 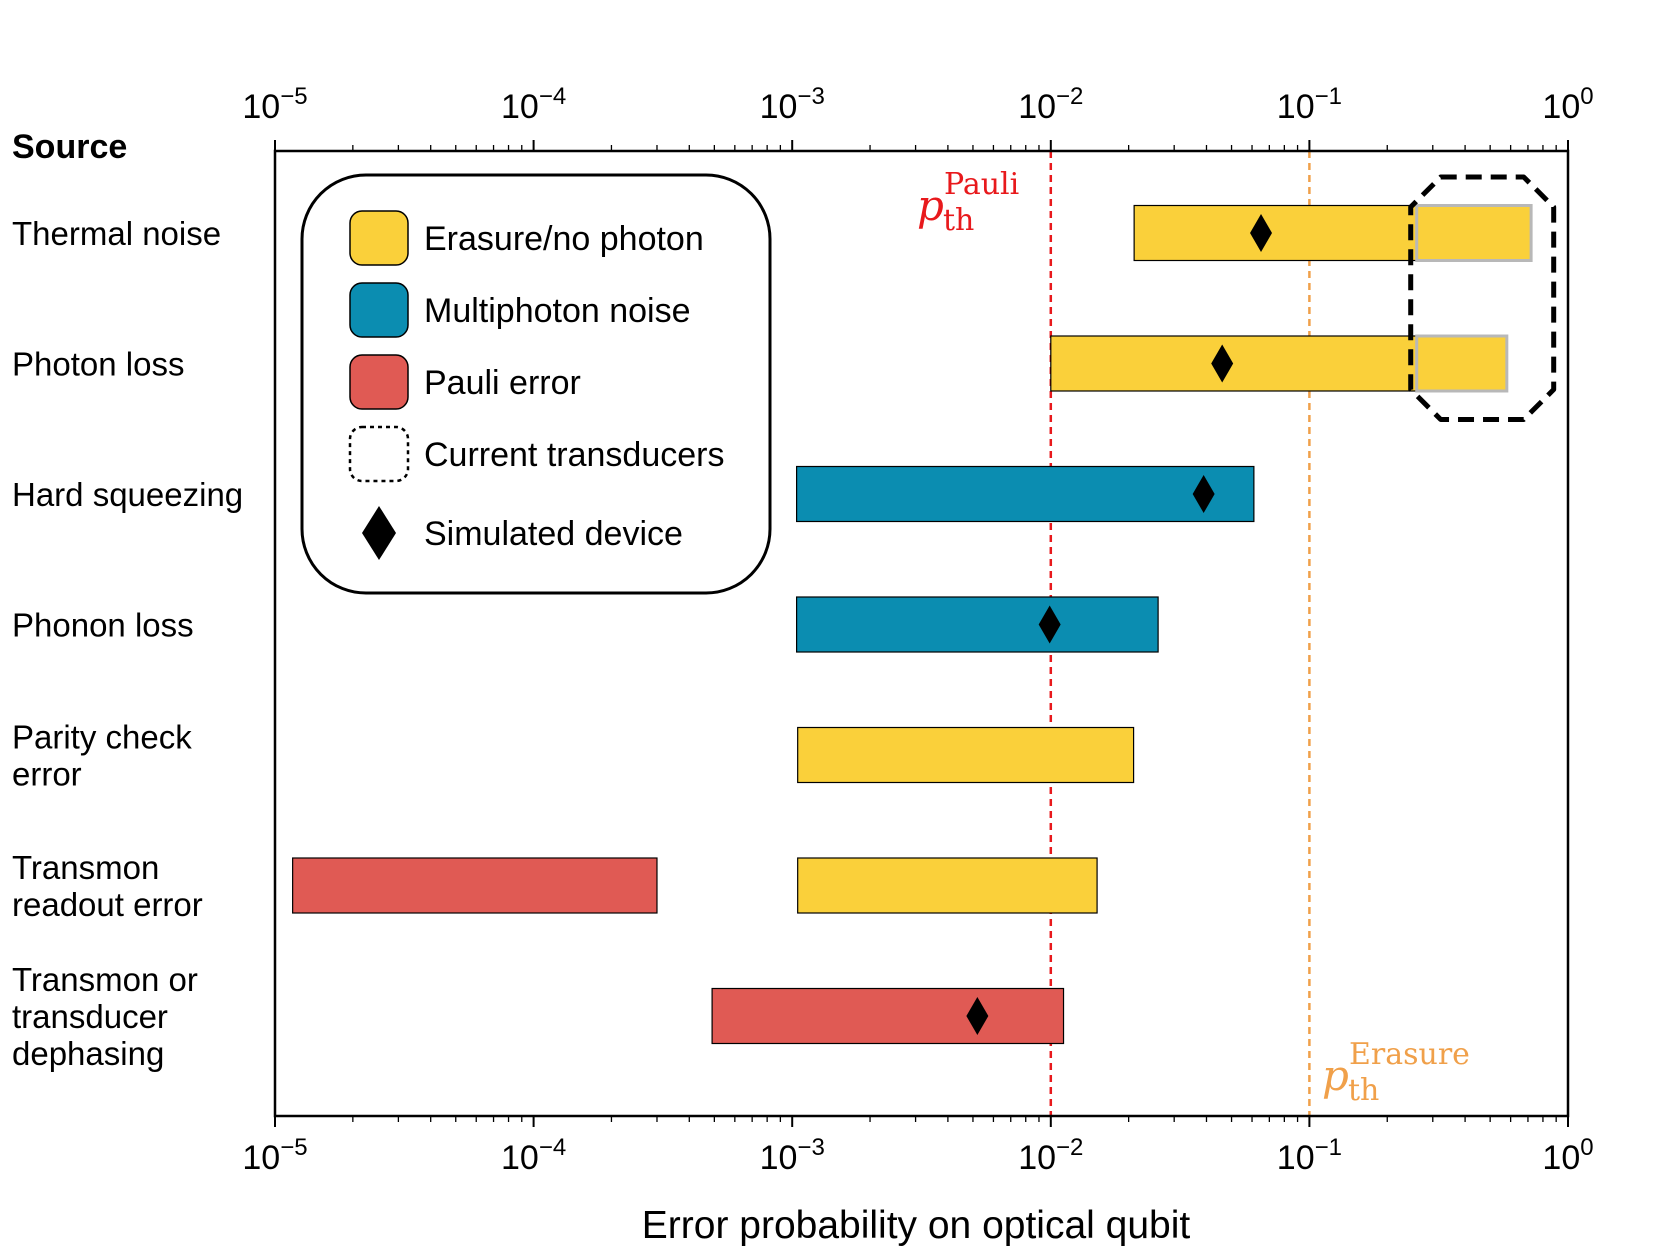 I want to click on current-transducers-outline, so click(x=1482, y=298).